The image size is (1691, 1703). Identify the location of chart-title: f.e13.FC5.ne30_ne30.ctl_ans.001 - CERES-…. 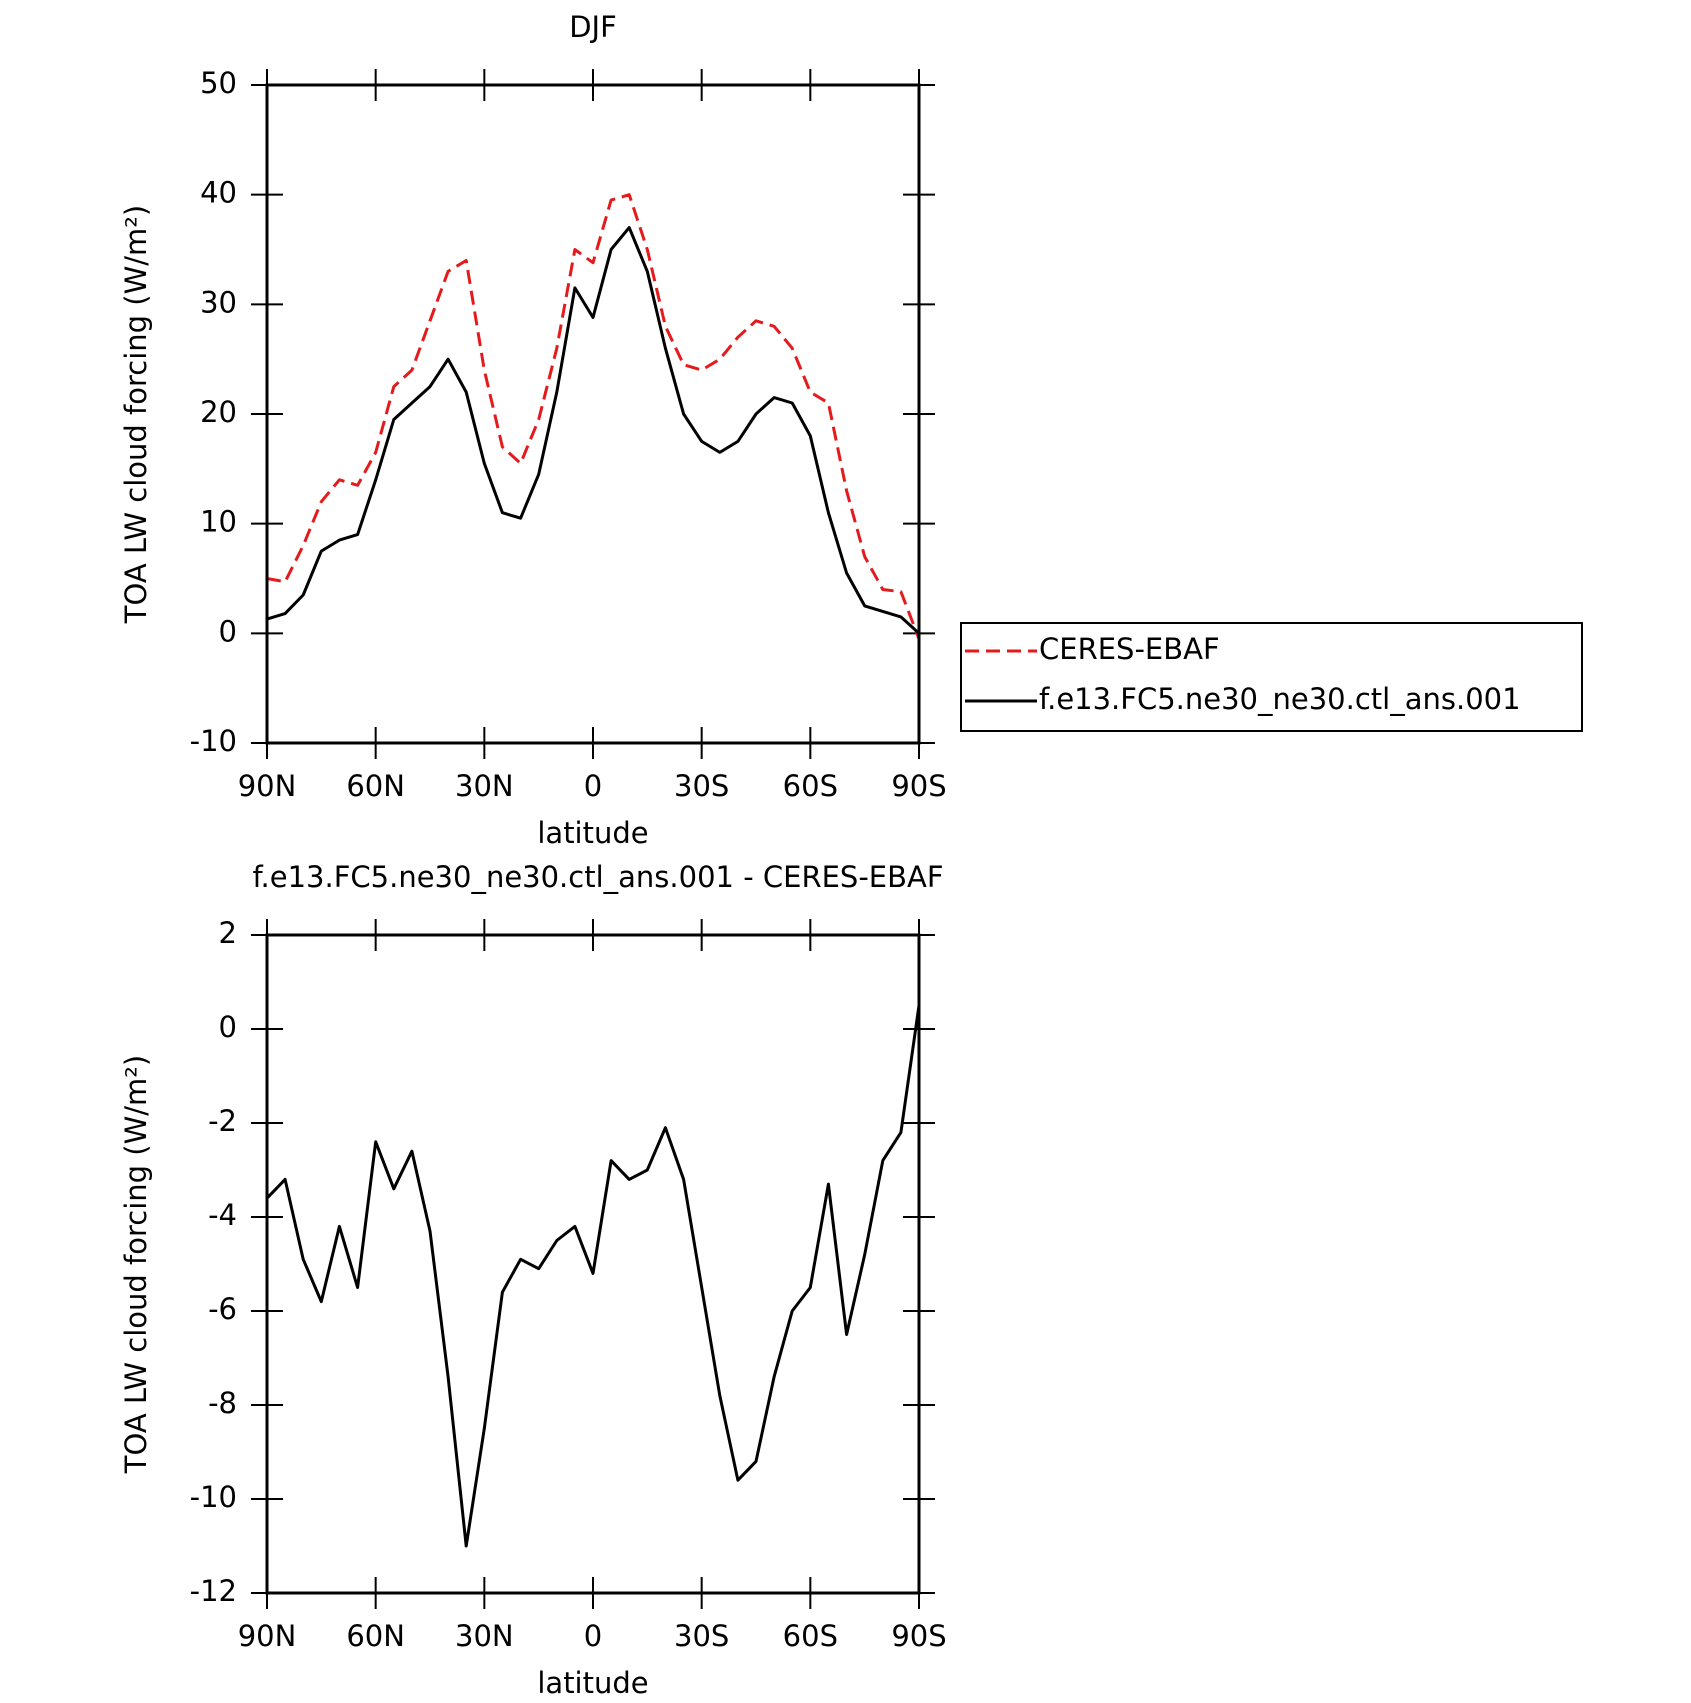
(597, 877).